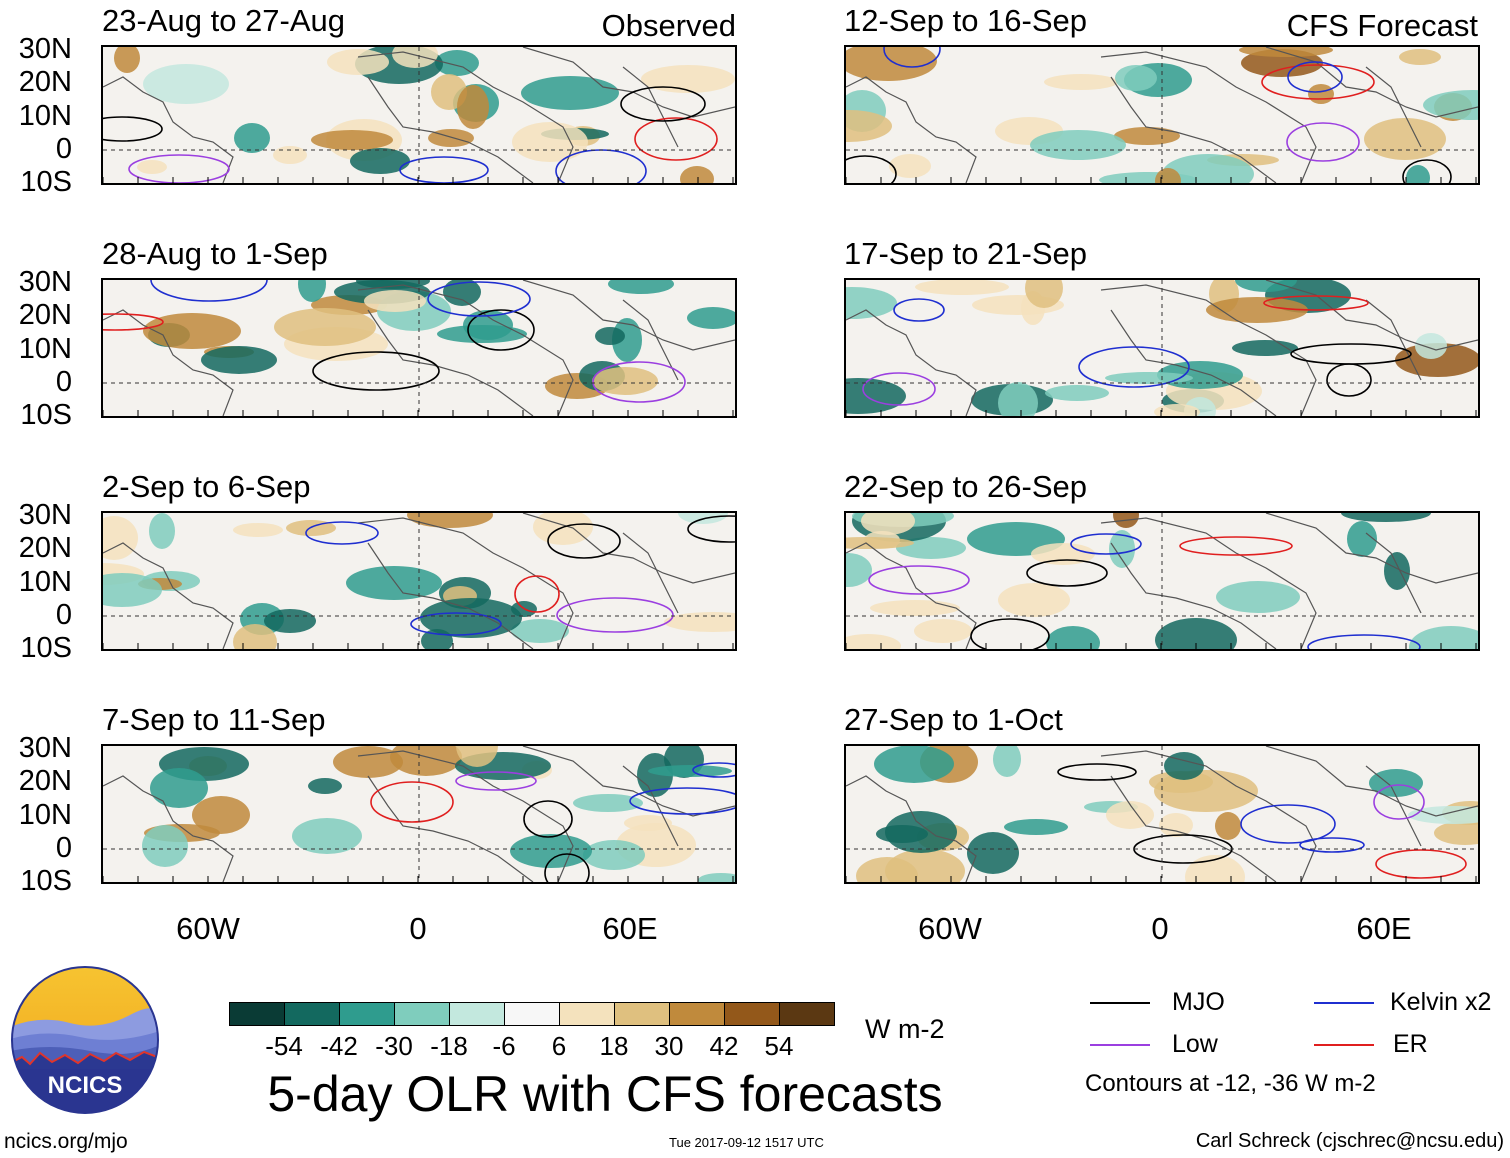  What do you see at coordinates (1344, 1045) in the screenshot?
I see `legend-line-er` at bounding box center [1344, 1045].